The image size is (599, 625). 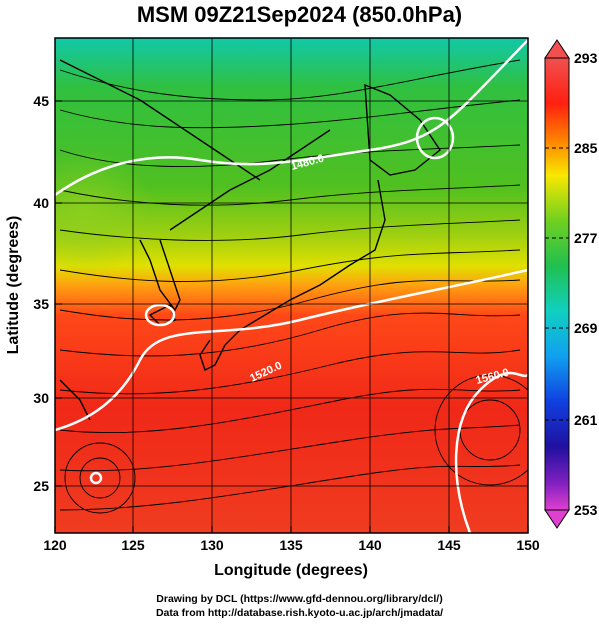 What do you see at coordinates (370, 545) in the screenshot?
I see `x-tick-label: 140` at bounding box center [370, 545].